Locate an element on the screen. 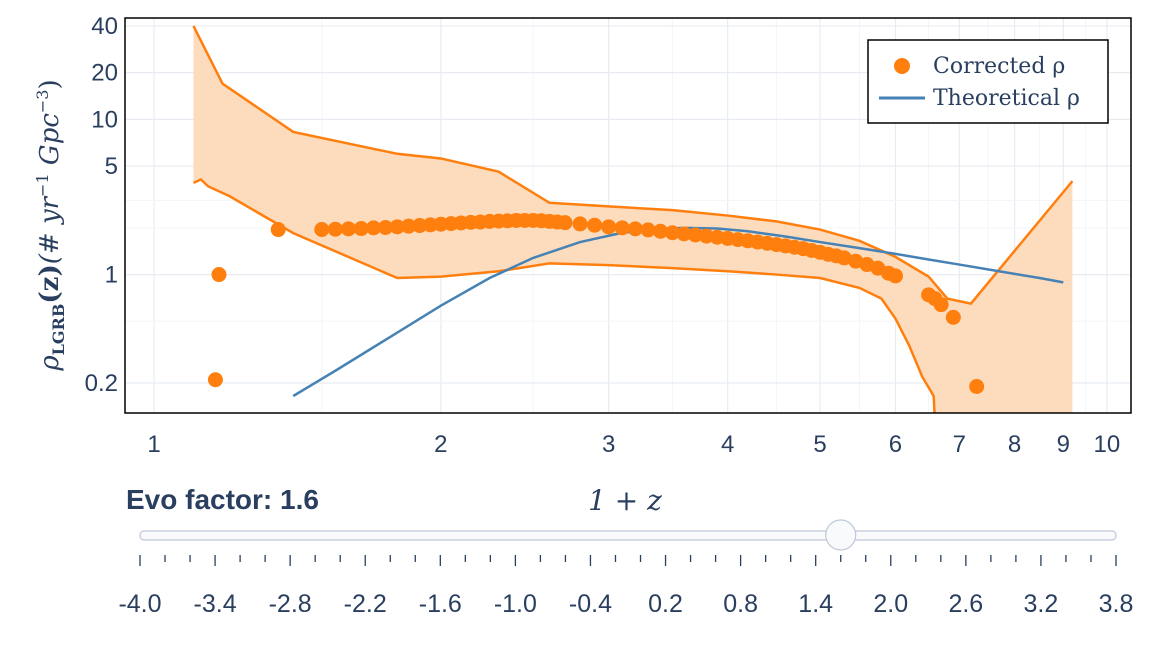 This screenshot has height=650, width=1153. legend: Corrected ρ Theoretical ρ is located at coordinates (988, 81).